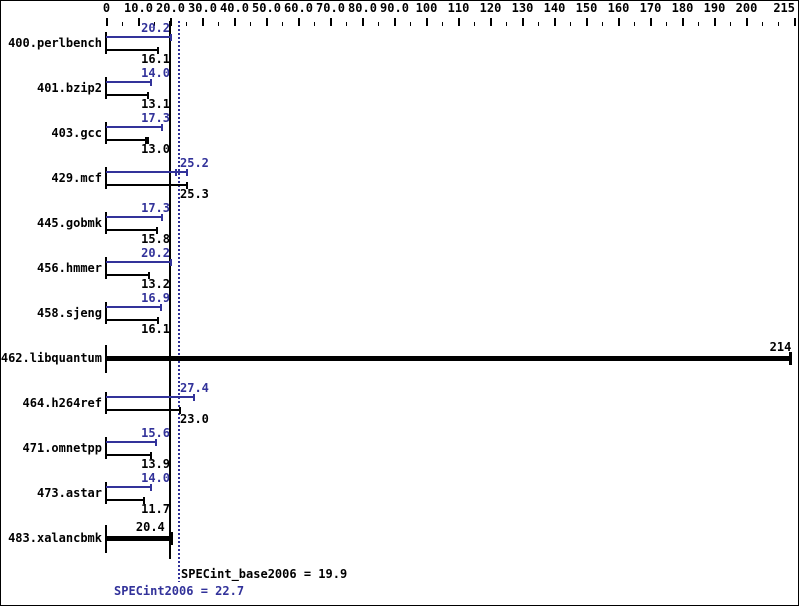 Image resolution: width=799 pixels, height=606 pixels. I want to click on peak-summary-text: SPECint2006 = 22.7, so click(179, 591).